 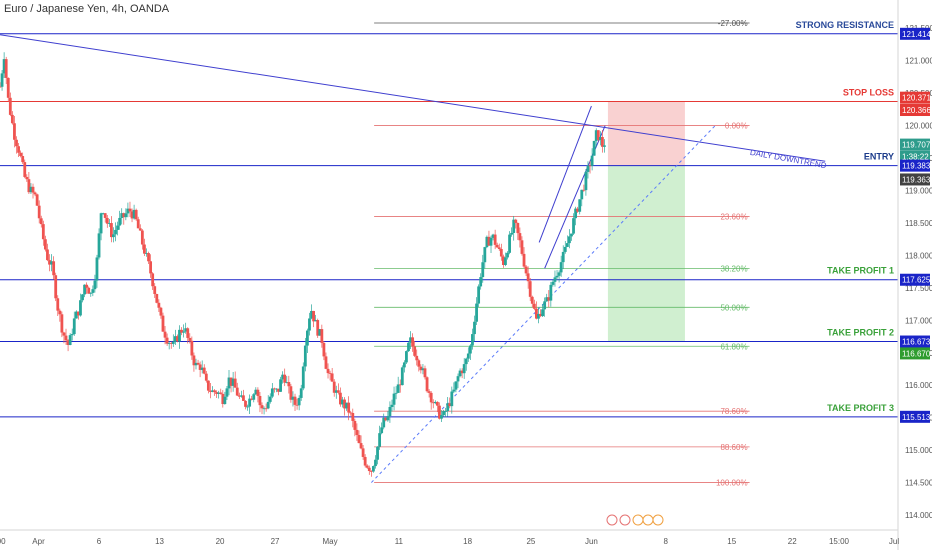 I want to click on x-tick-label: 25, so click(x=530, y=541).